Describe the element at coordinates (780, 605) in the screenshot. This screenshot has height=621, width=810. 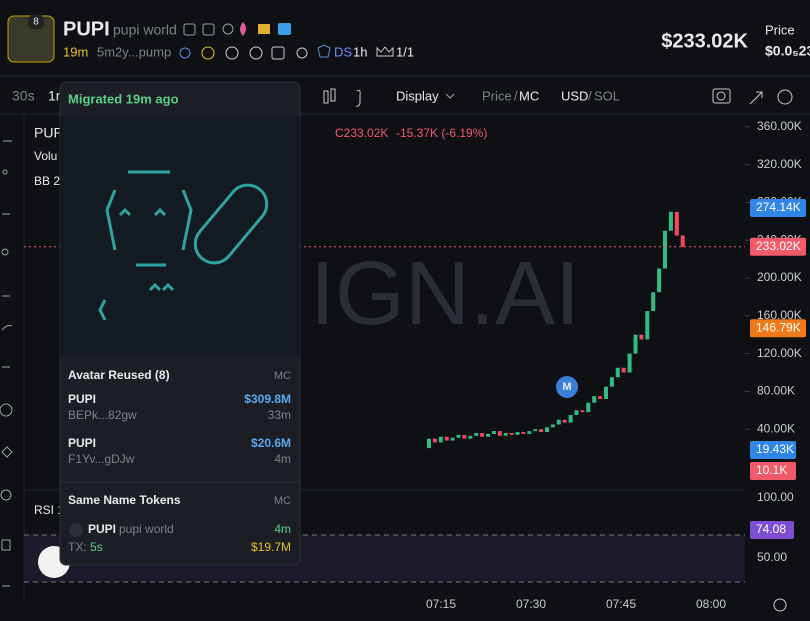
I see `settings-icon` at that location.